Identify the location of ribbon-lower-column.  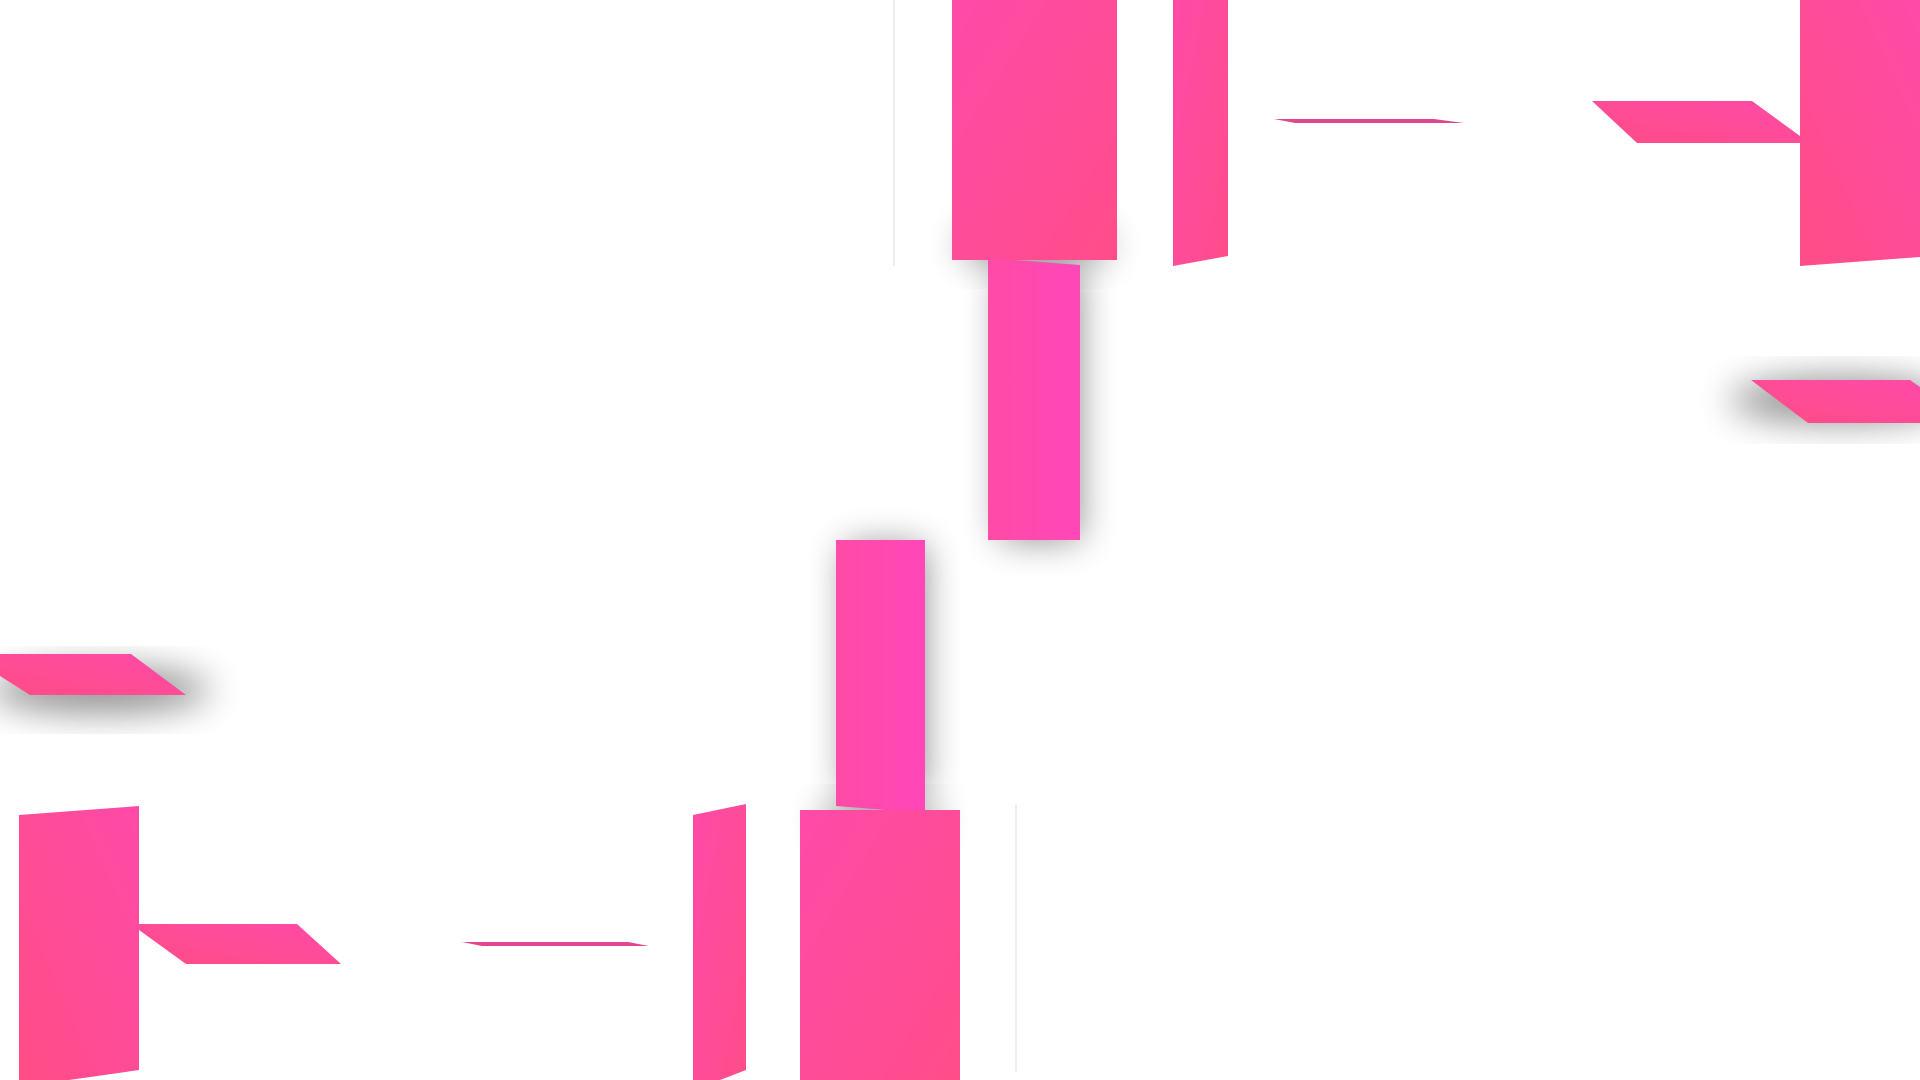
(880, 676).